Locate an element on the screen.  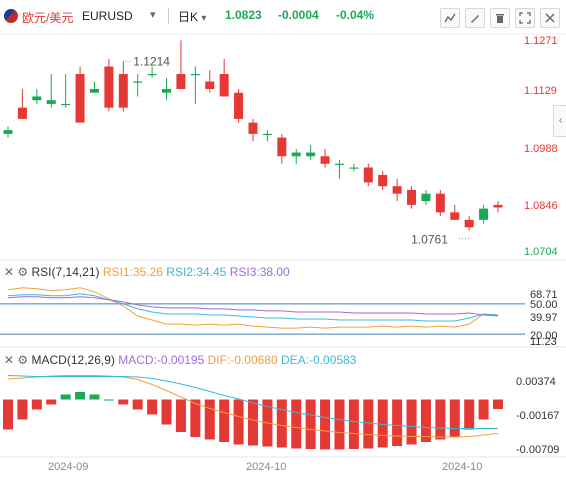
period-select: 日K ▾ is located at coordinates (192, 16).